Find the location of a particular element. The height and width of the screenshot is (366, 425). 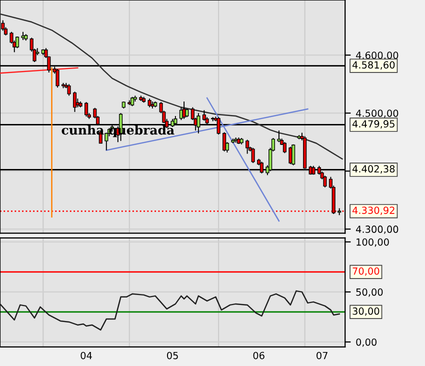

y-tick-label: 4.600,00 is located at coordinates (377, 56).